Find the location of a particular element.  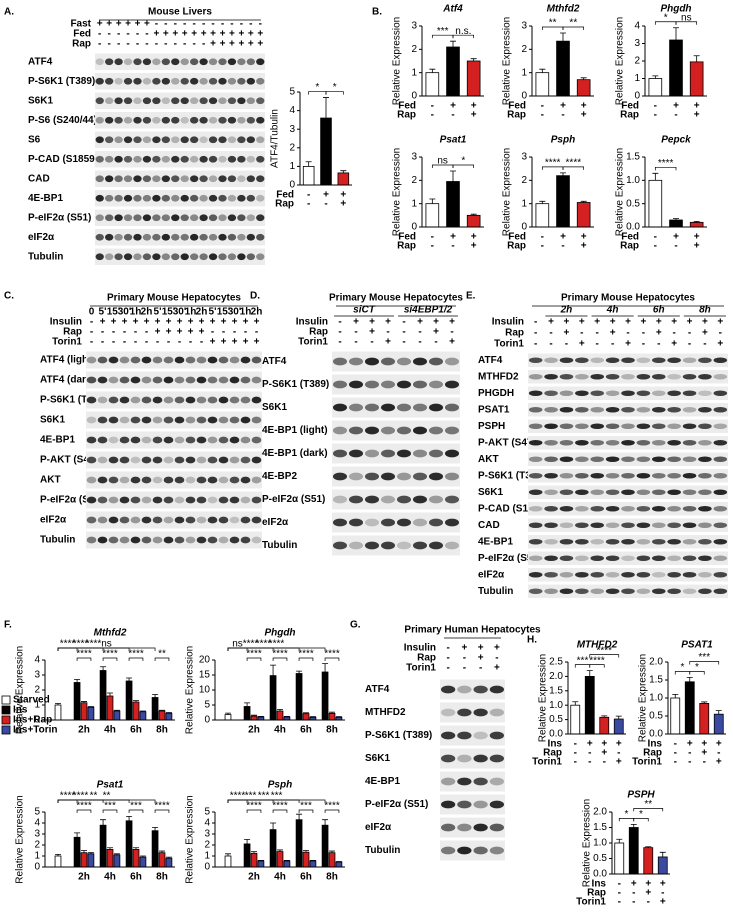

blot-row-label: P-eIF2α (S51) is located at coordinates (509, 558).